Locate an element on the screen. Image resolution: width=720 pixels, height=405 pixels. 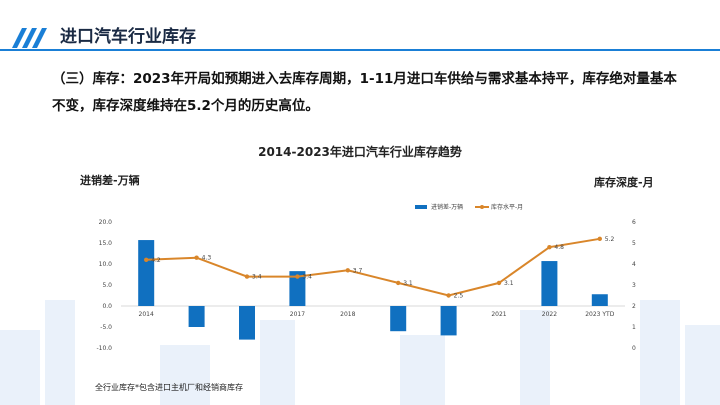
page-title: 进口汽车行业库存 is located at coordinates (128, 37).